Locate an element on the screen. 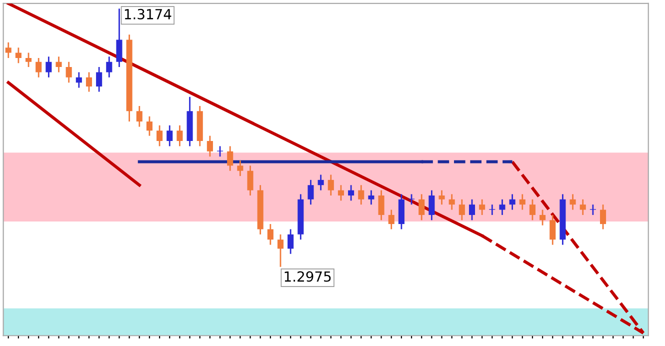  annotation: 1.2975 is located at coordinates (307, 276).